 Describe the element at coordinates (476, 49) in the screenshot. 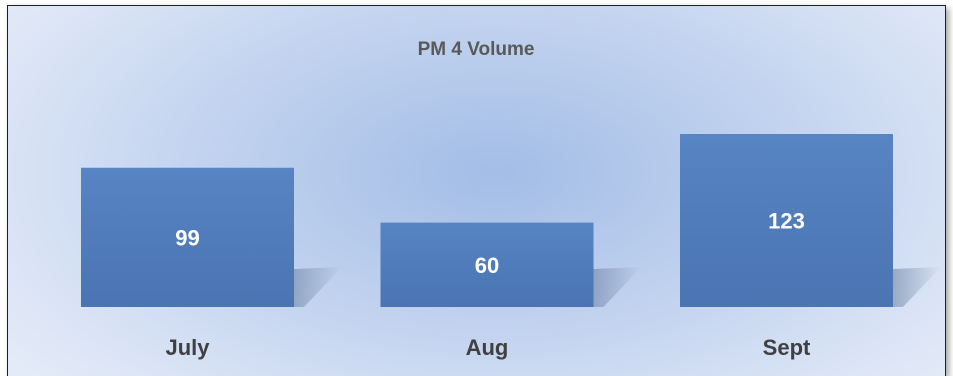

I see `chart-title: PM 4 Volume` at that location.